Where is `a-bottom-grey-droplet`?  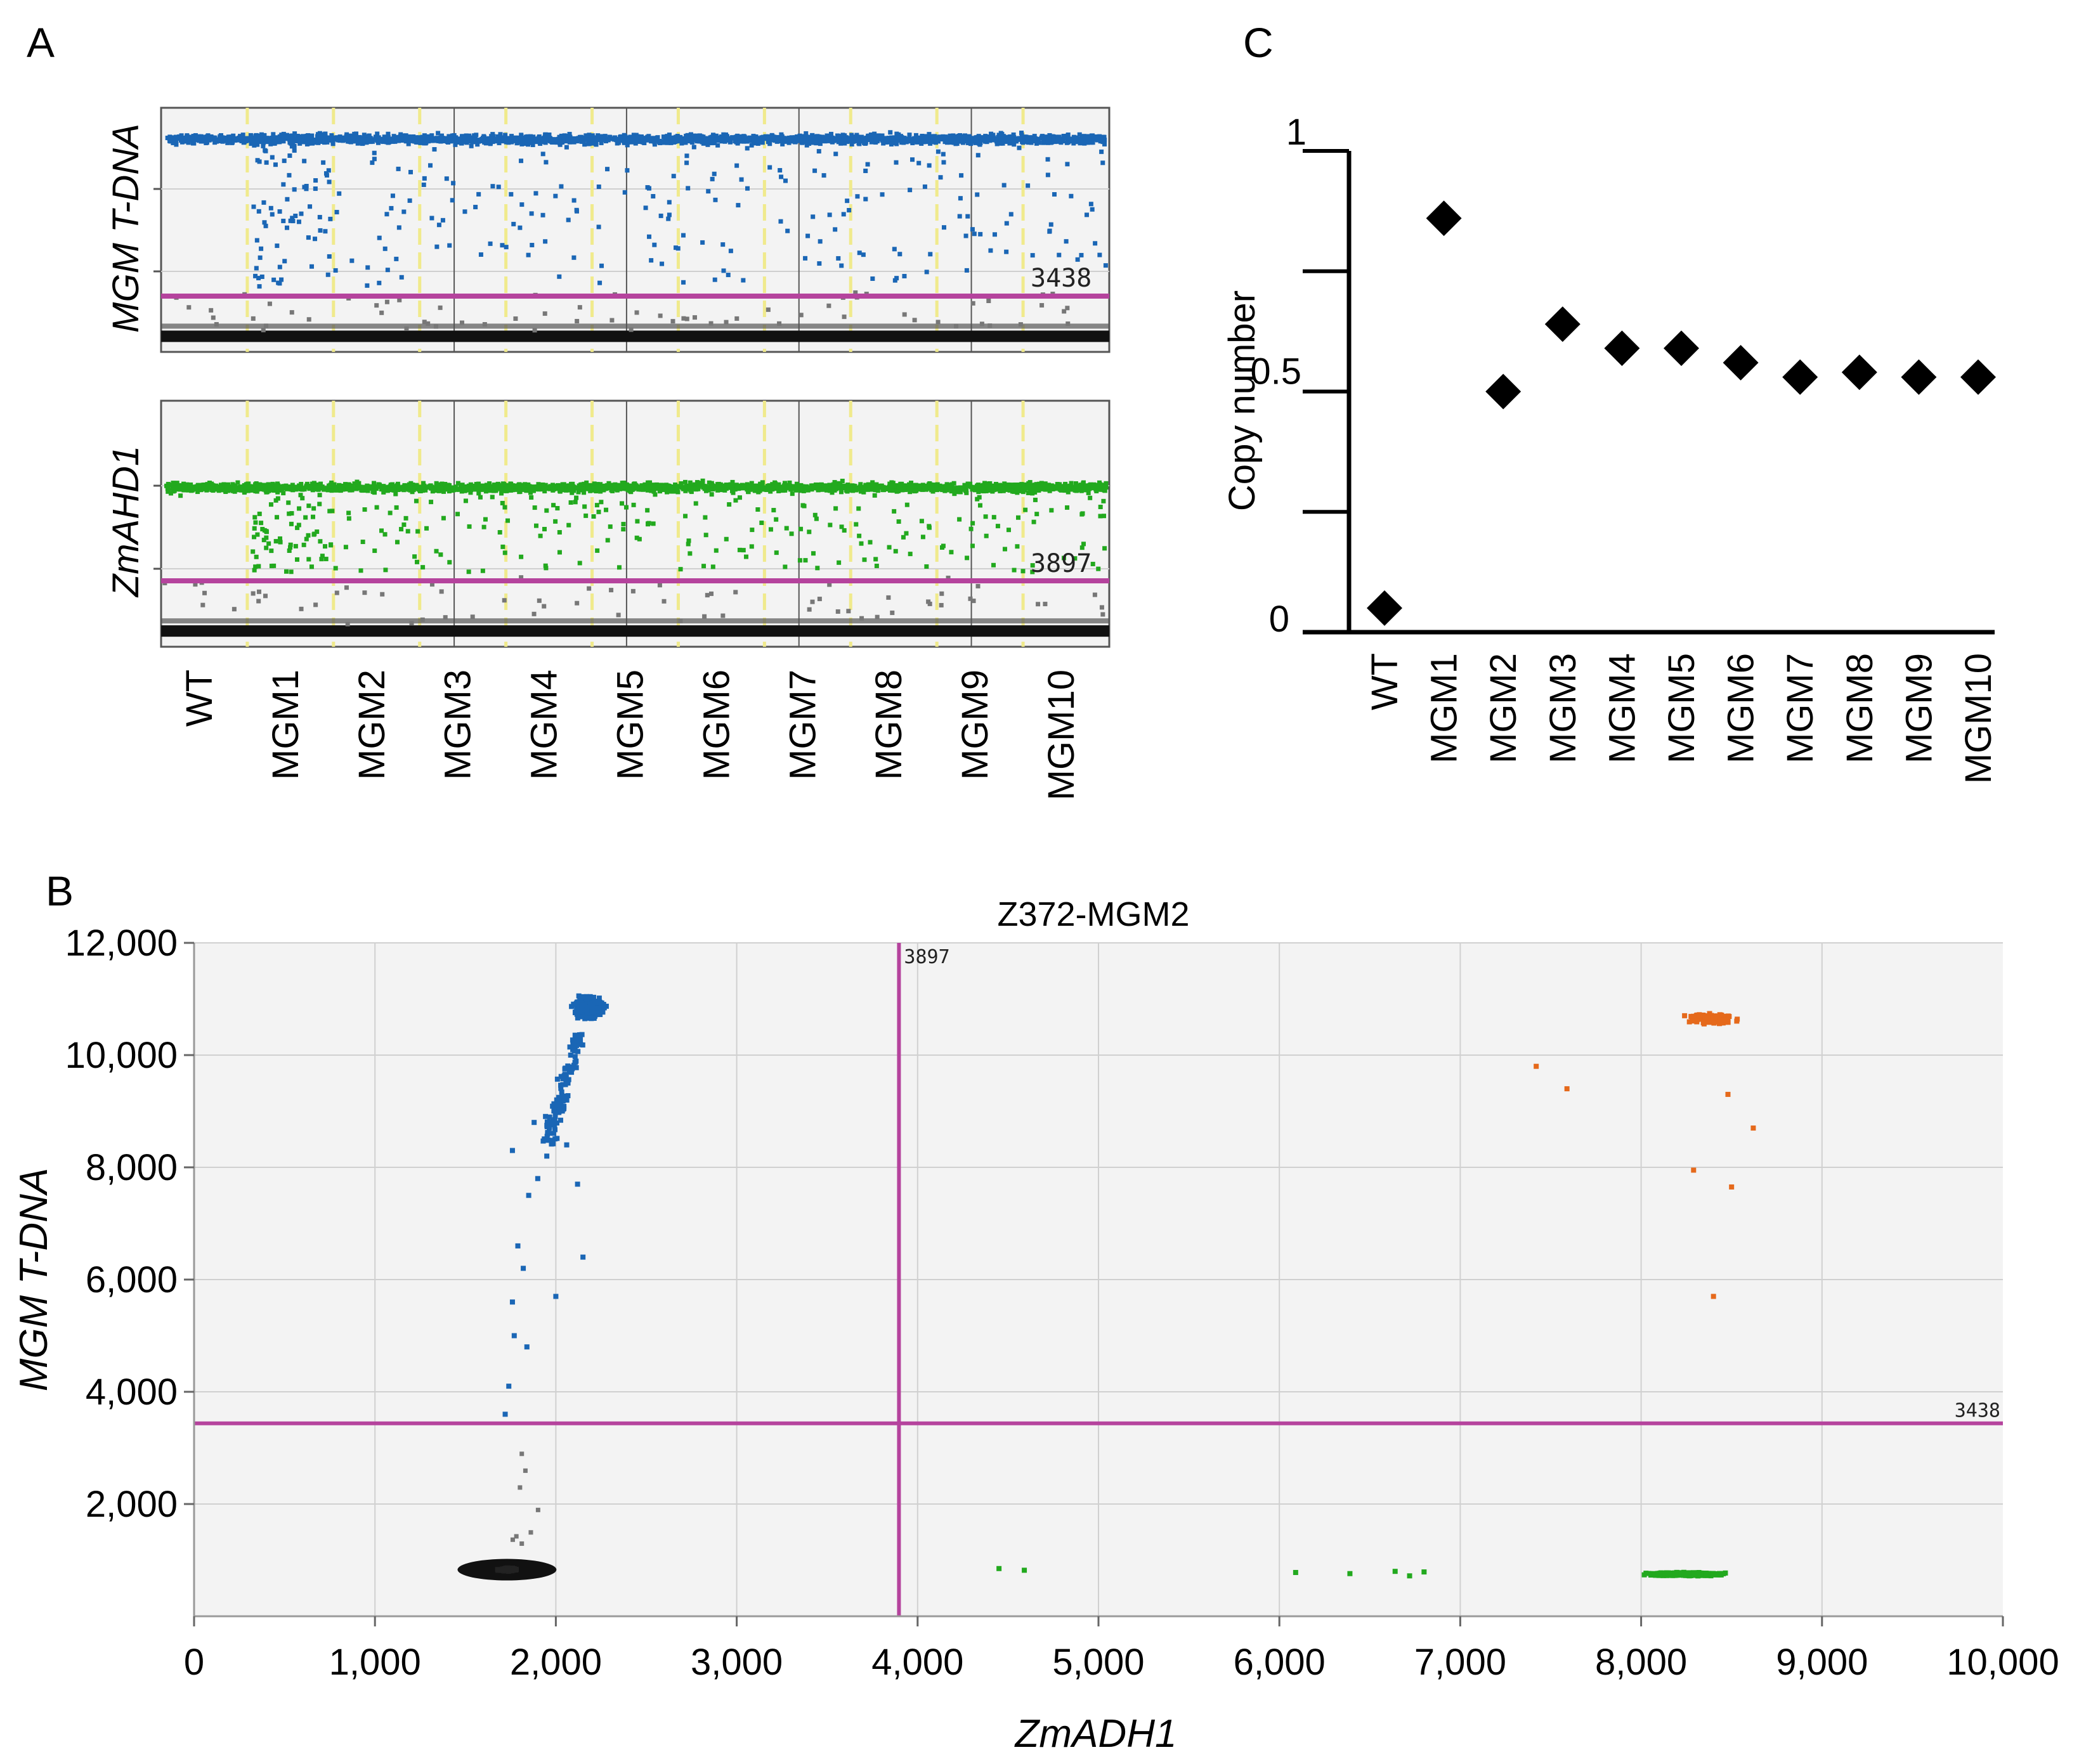 a-bottom-grey-droplet is located at coordinates (422, 620).